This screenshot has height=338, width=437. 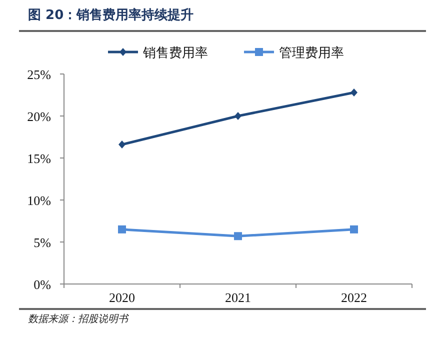 What do you see at coordinates (39, 158) in the screenshot?
I see `y-tick-label: 15%` at bounding box center [39, 158].